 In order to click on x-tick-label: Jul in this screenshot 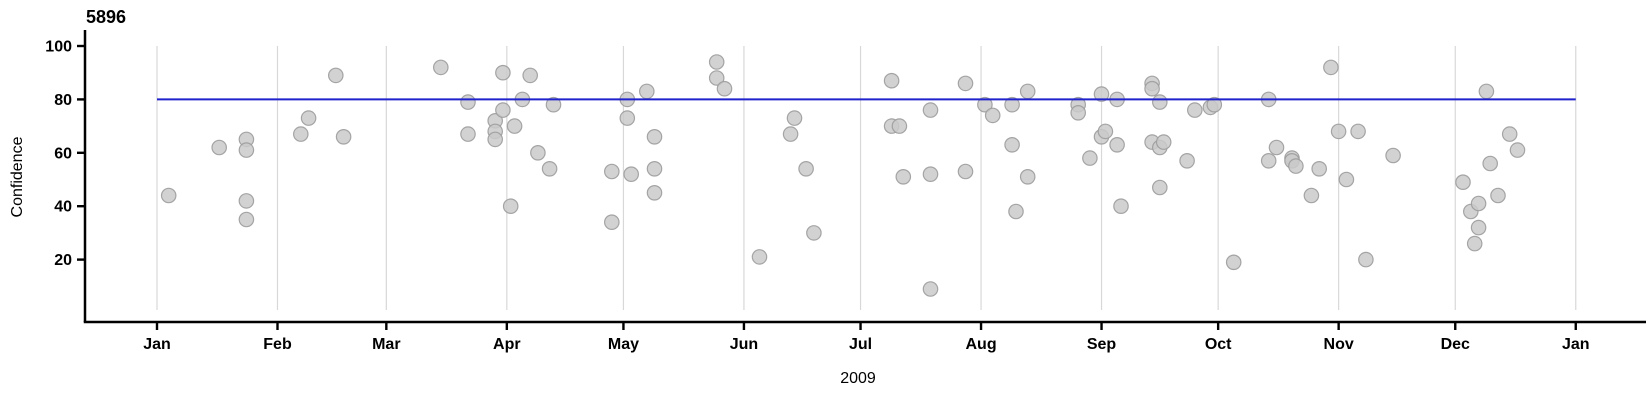, I will do `click(860, 344)`.